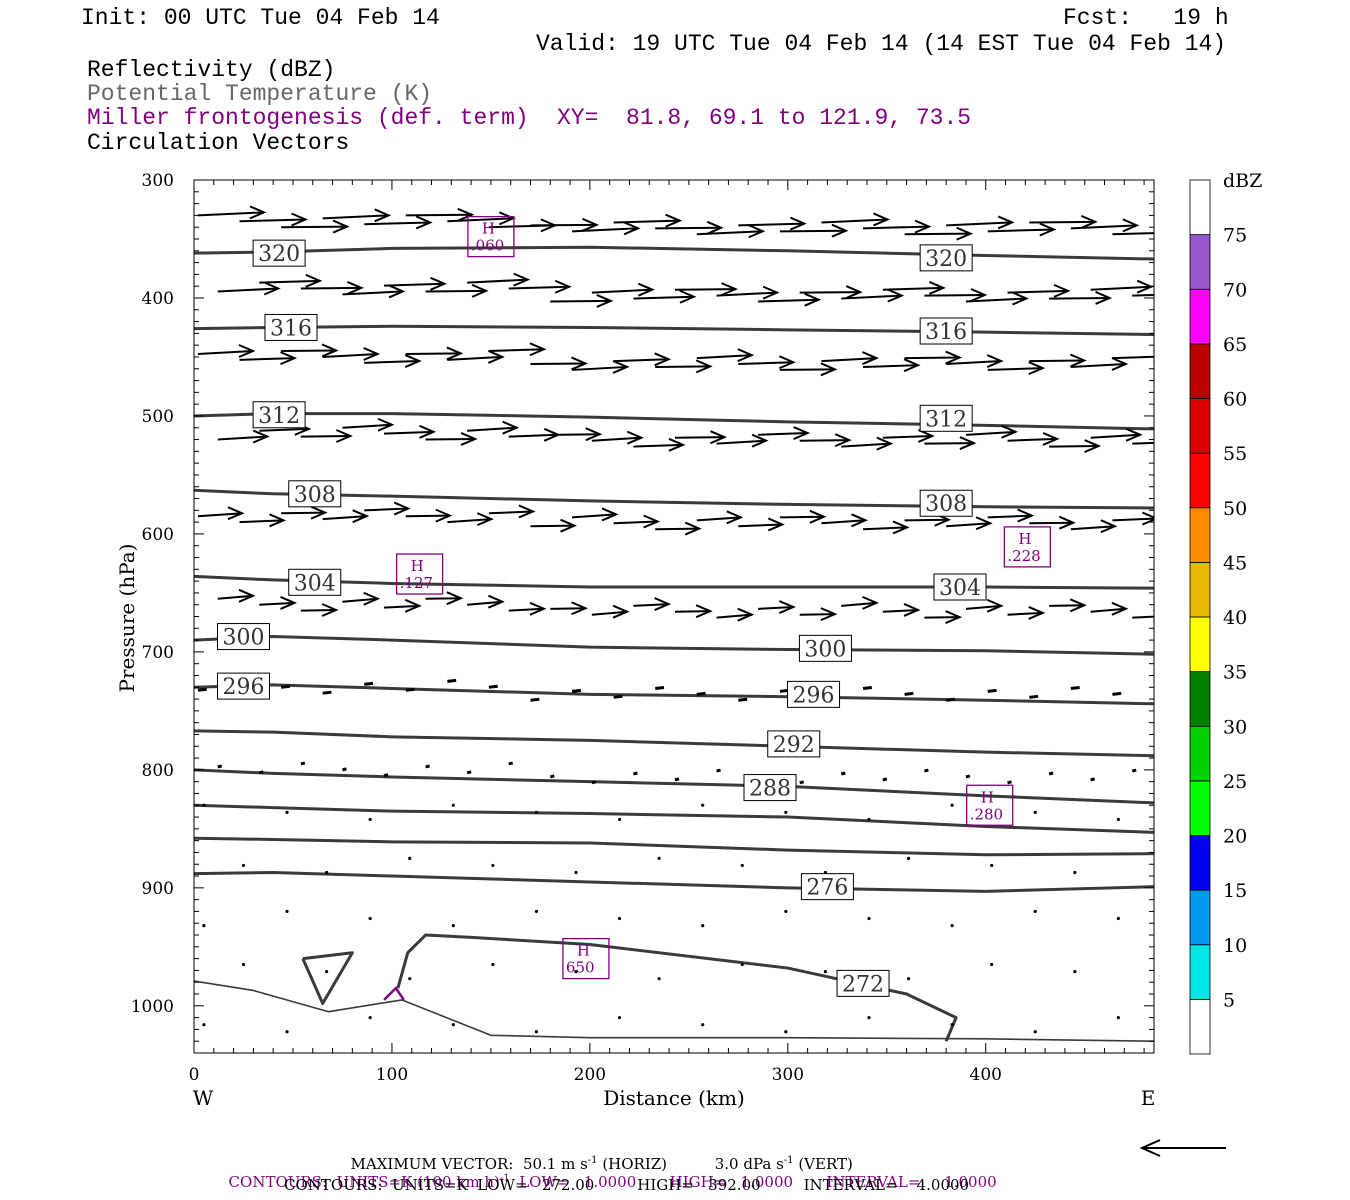 The width and height of the screenshot is (1350, 1200). What do you see at coordinates (218, 143) in the screenshot?
I see `field-vectors: Circulation Vectors` at bounding box center [218, 143].